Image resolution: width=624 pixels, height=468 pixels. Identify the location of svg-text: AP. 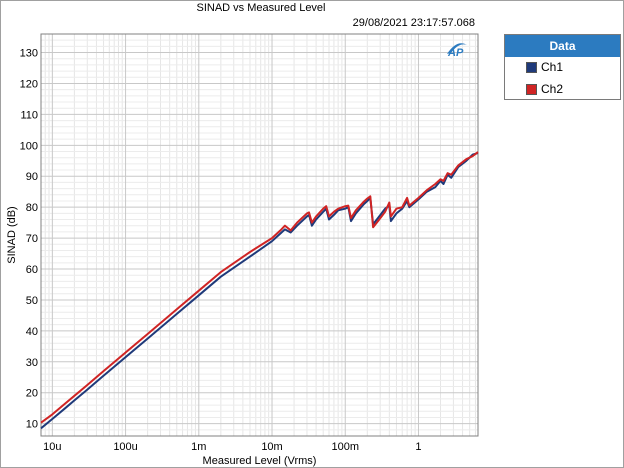
(455, 53).